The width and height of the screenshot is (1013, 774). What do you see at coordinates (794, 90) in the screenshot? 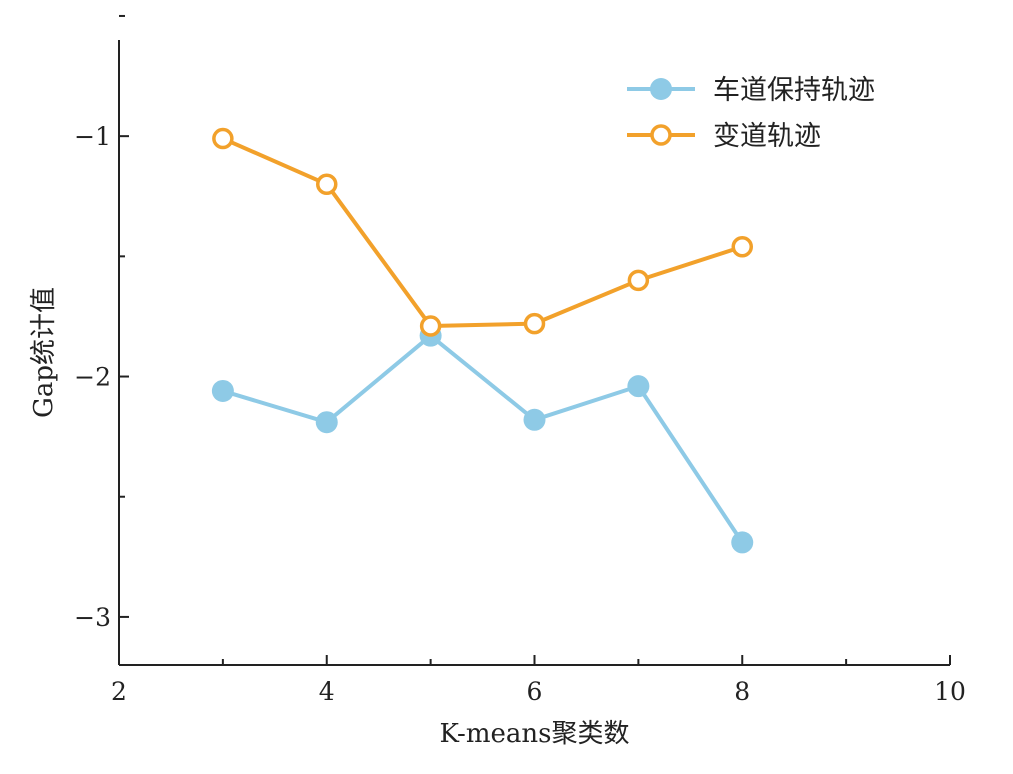
I see `legend-label: 车道保持轨迹` at bounding box center [794, 90].